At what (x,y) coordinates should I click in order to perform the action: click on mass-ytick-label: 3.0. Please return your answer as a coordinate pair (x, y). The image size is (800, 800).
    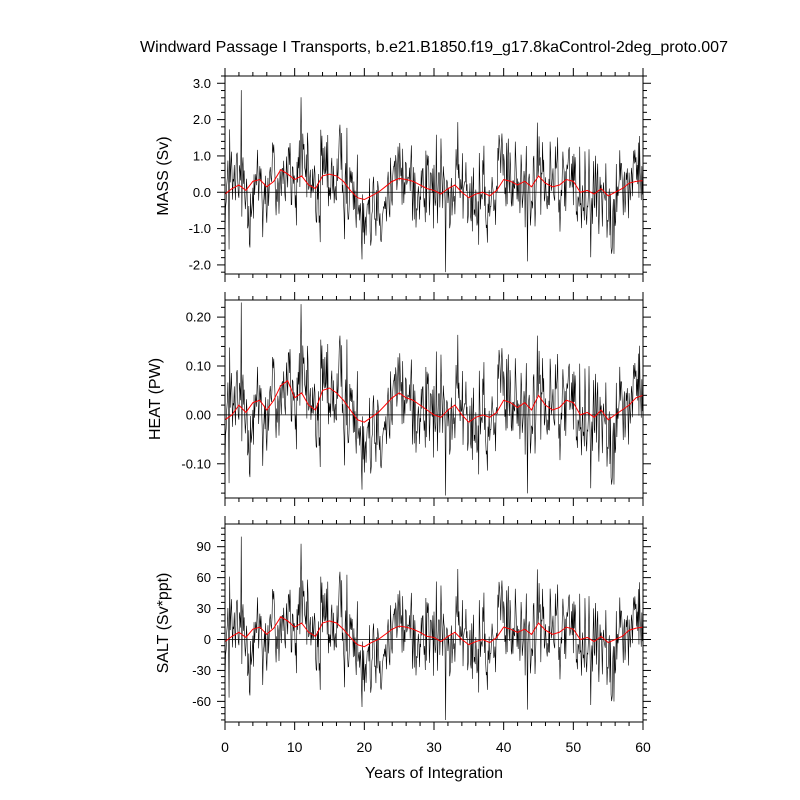
    Looking at the image, I should click on (202, 83).